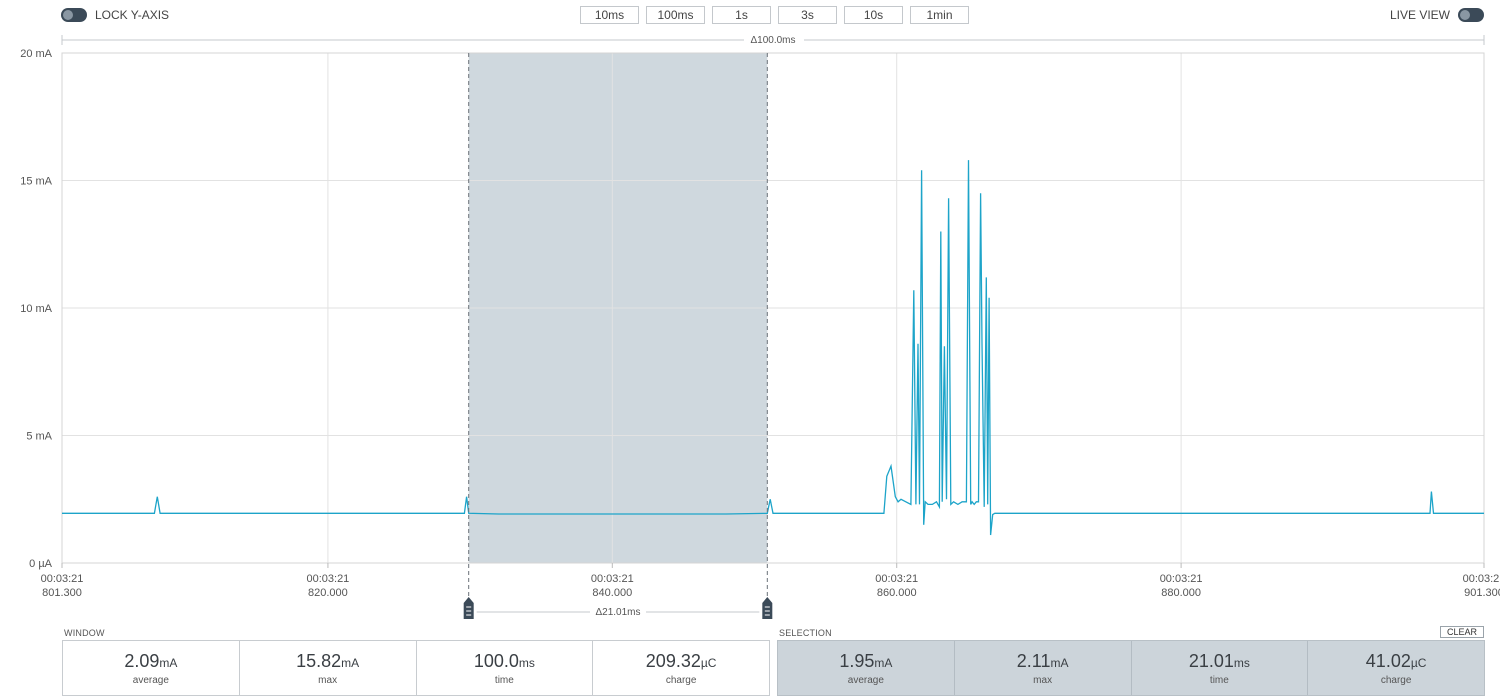 The width and height of the screenshot is (1500, 700). Describe the element at coordinates (897, 593) in the screenshot. I see `x-tick-label-ms: 860.000` at that location.